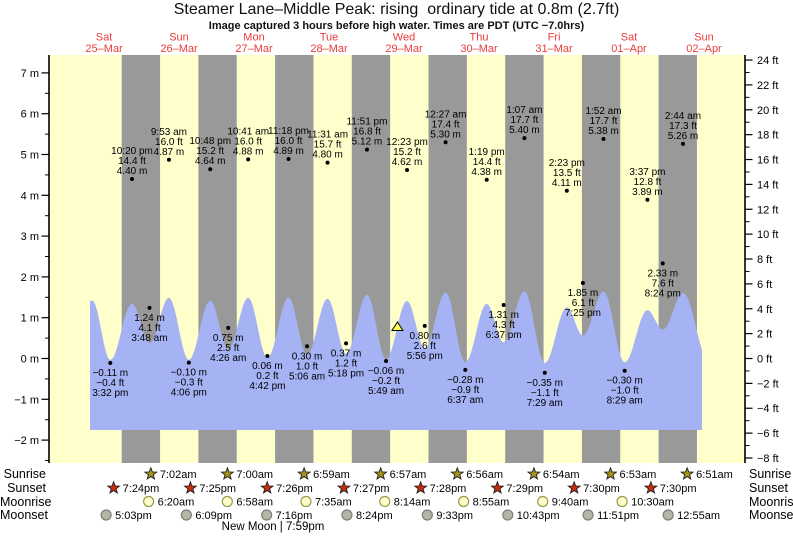 The image size is (793, 538). I want to click on low-tide-ft: −0.9 ft, so click(465, 390).